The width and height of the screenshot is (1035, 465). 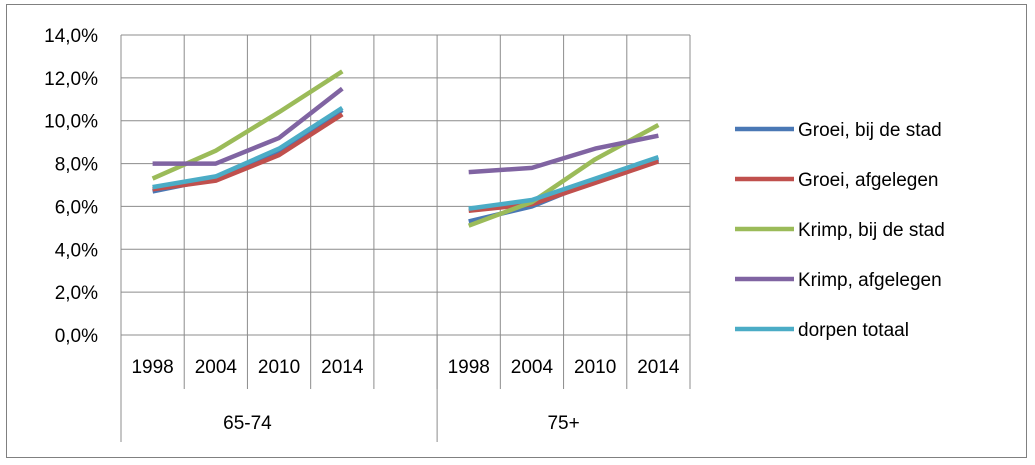 What do you see at coordinates (563, 423) in the screenshot?
I see `x-group-label: 75+` at bounding box center [563, 423].